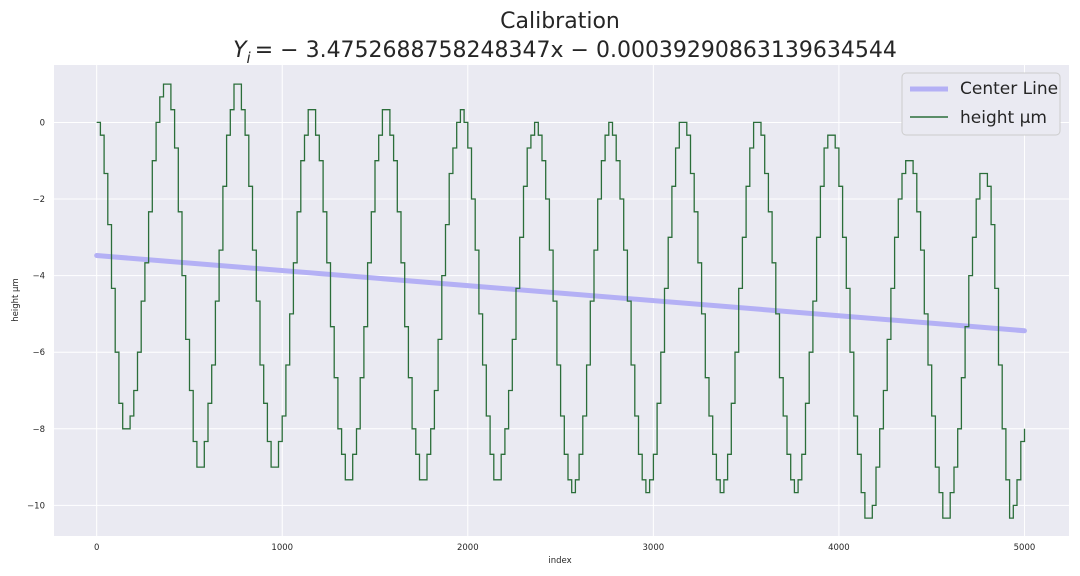  I want to click on legend-label-center-line: Center Line, so click(1009, 89).